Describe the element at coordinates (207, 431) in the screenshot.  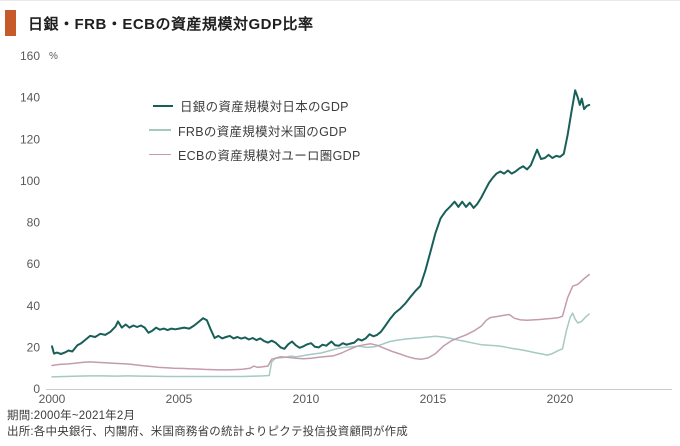
I see `source-note: 出所:各中央銀行、内閣府、米国商務省の統計よりピクテ投信投資顧問が作成` at that location.